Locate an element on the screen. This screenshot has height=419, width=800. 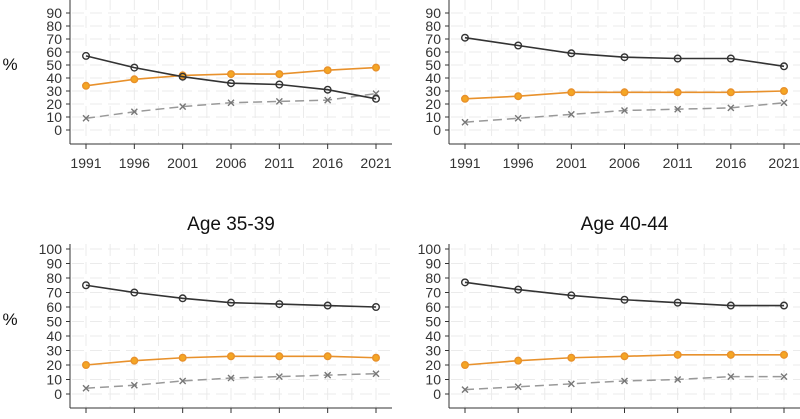
x-tick-label: 2016 is located at coordinates (327, 163).